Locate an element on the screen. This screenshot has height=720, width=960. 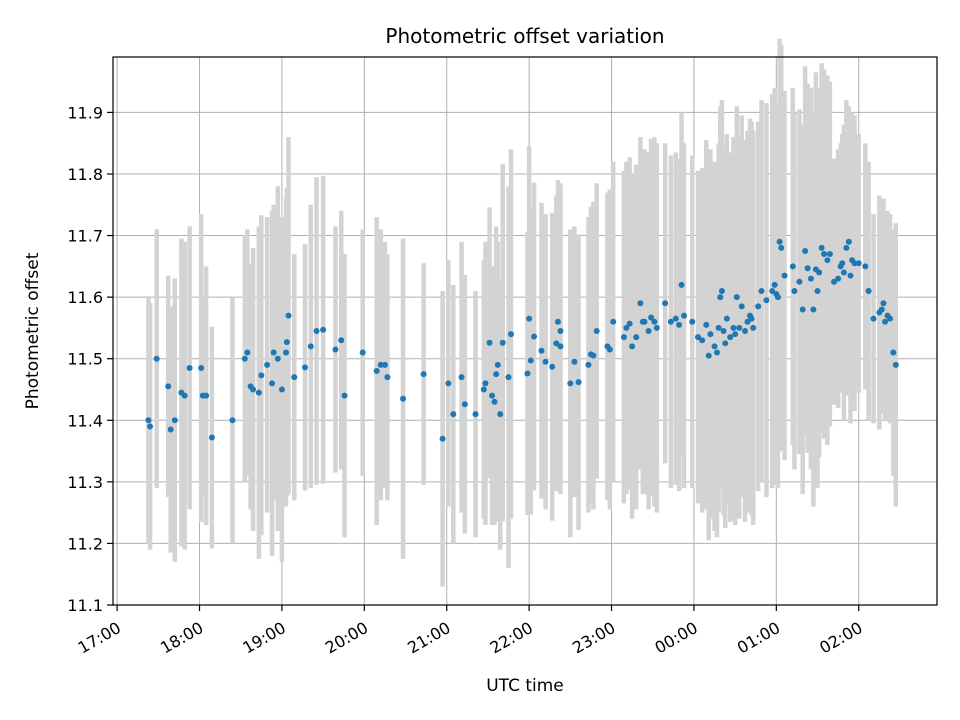
y-tick-label: 11.6 is located at coordinates (85, 297).